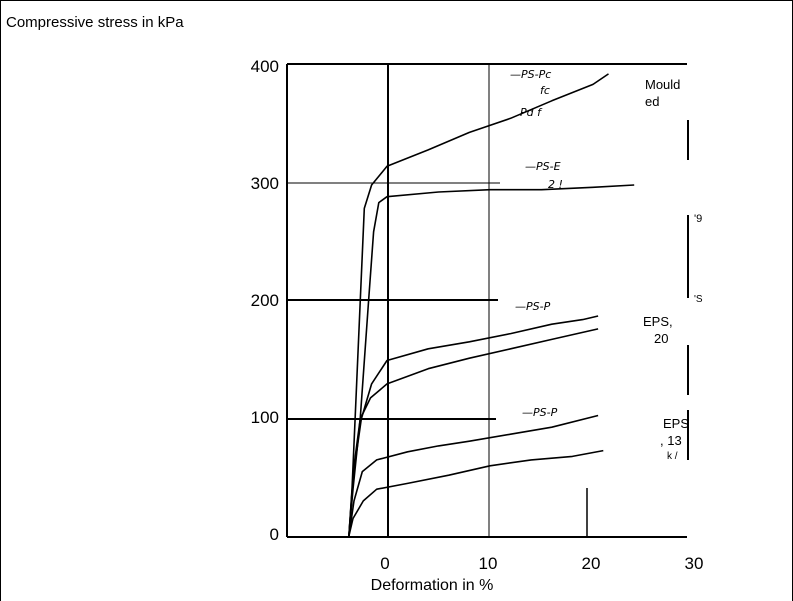 This screenshot has height=601, width=793. Describe the element at coordinates (658, 321) in the screenshot. I see `legend-fragment: EPS,` at that location.